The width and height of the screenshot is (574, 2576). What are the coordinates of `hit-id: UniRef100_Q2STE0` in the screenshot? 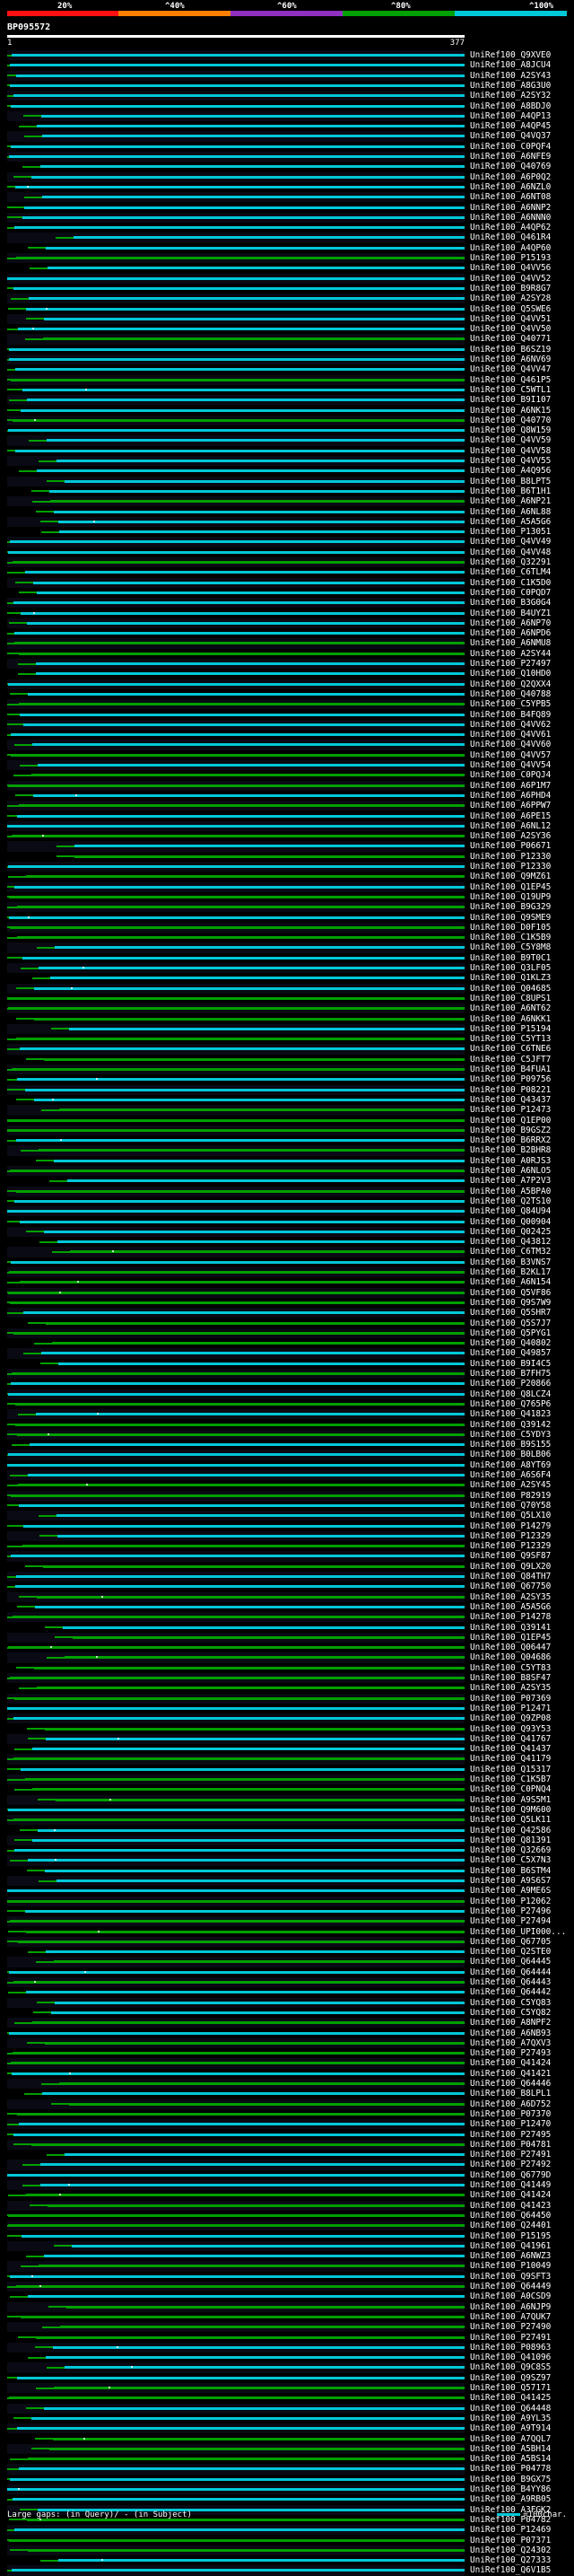 It's located at (511, 1952).